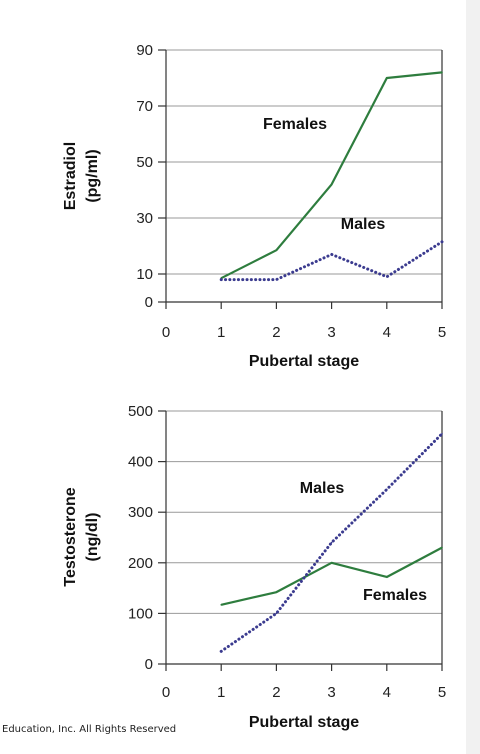 The height and width of the screenshot is (754, 480). What do you see at coordinates (442, 692) in the screenshot?
I see `testosterone-x-tick-label: 5` at bounding box center [442, 692].